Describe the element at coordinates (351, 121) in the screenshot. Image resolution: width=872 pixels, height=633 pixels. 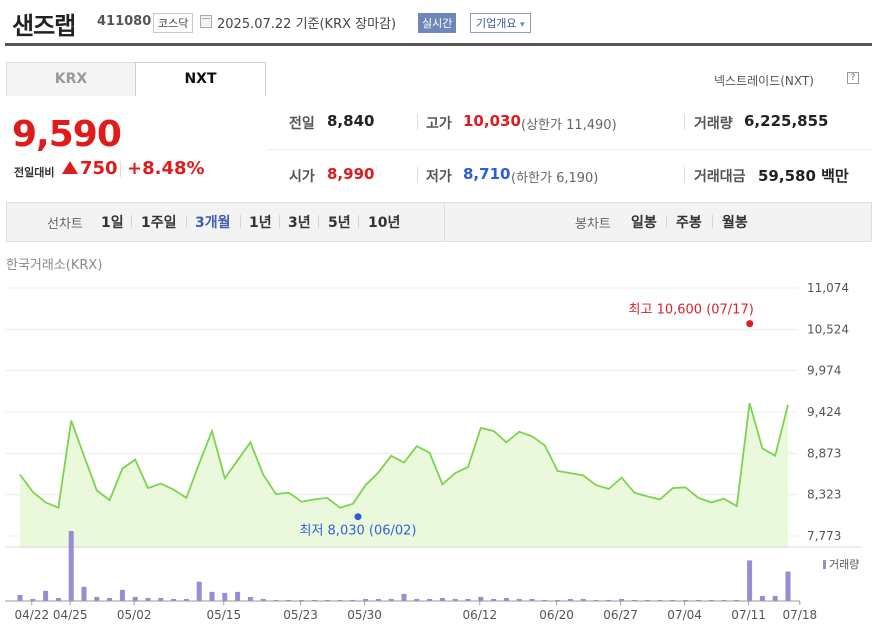
I see `prev-close-value: 8,840` at that location.